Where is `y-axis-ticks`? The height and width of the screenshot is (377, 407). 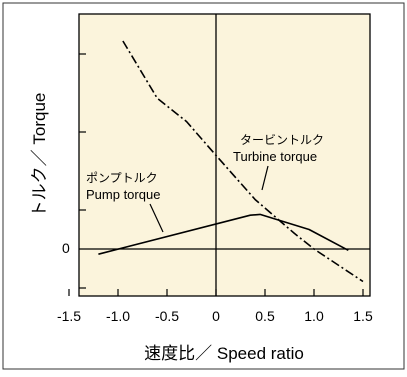
y-axis-ticks is located at coordinates (82, 171).